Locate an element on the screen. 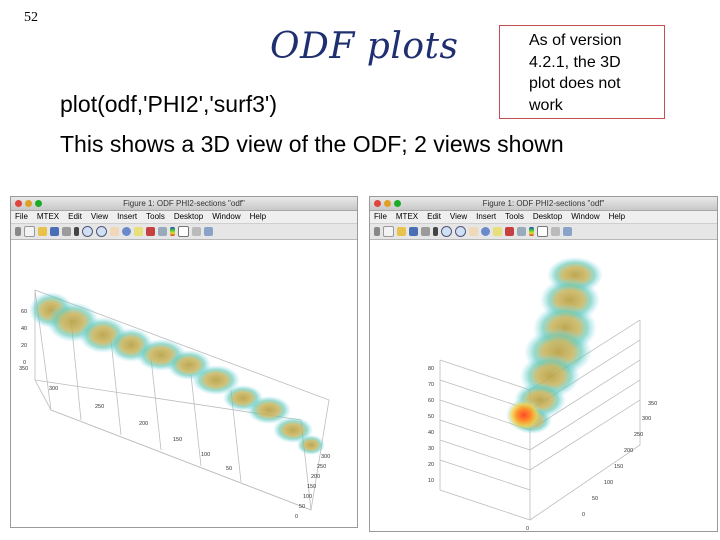 The image size is (720, 540). y-tick-label: 0 is located at coordinates (583, 515).